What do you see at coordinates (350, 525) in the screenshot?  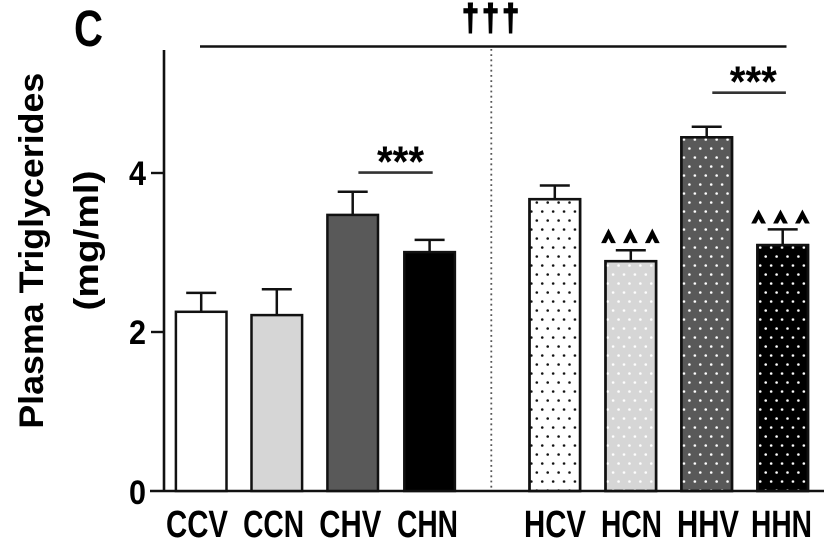 I see `svg-text: CHV` at bounding box center [350, 525].